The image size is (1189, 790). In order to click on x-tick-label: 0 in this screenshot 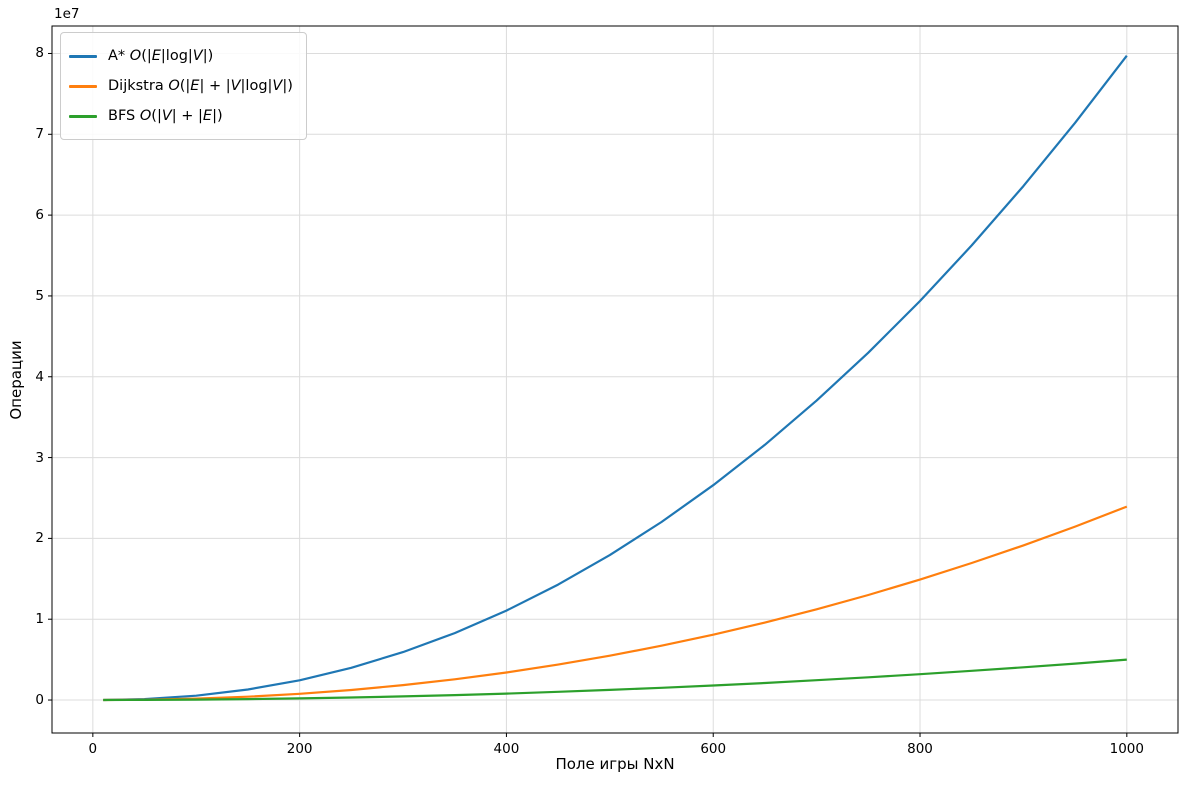, I will do `click(93, 749)`.